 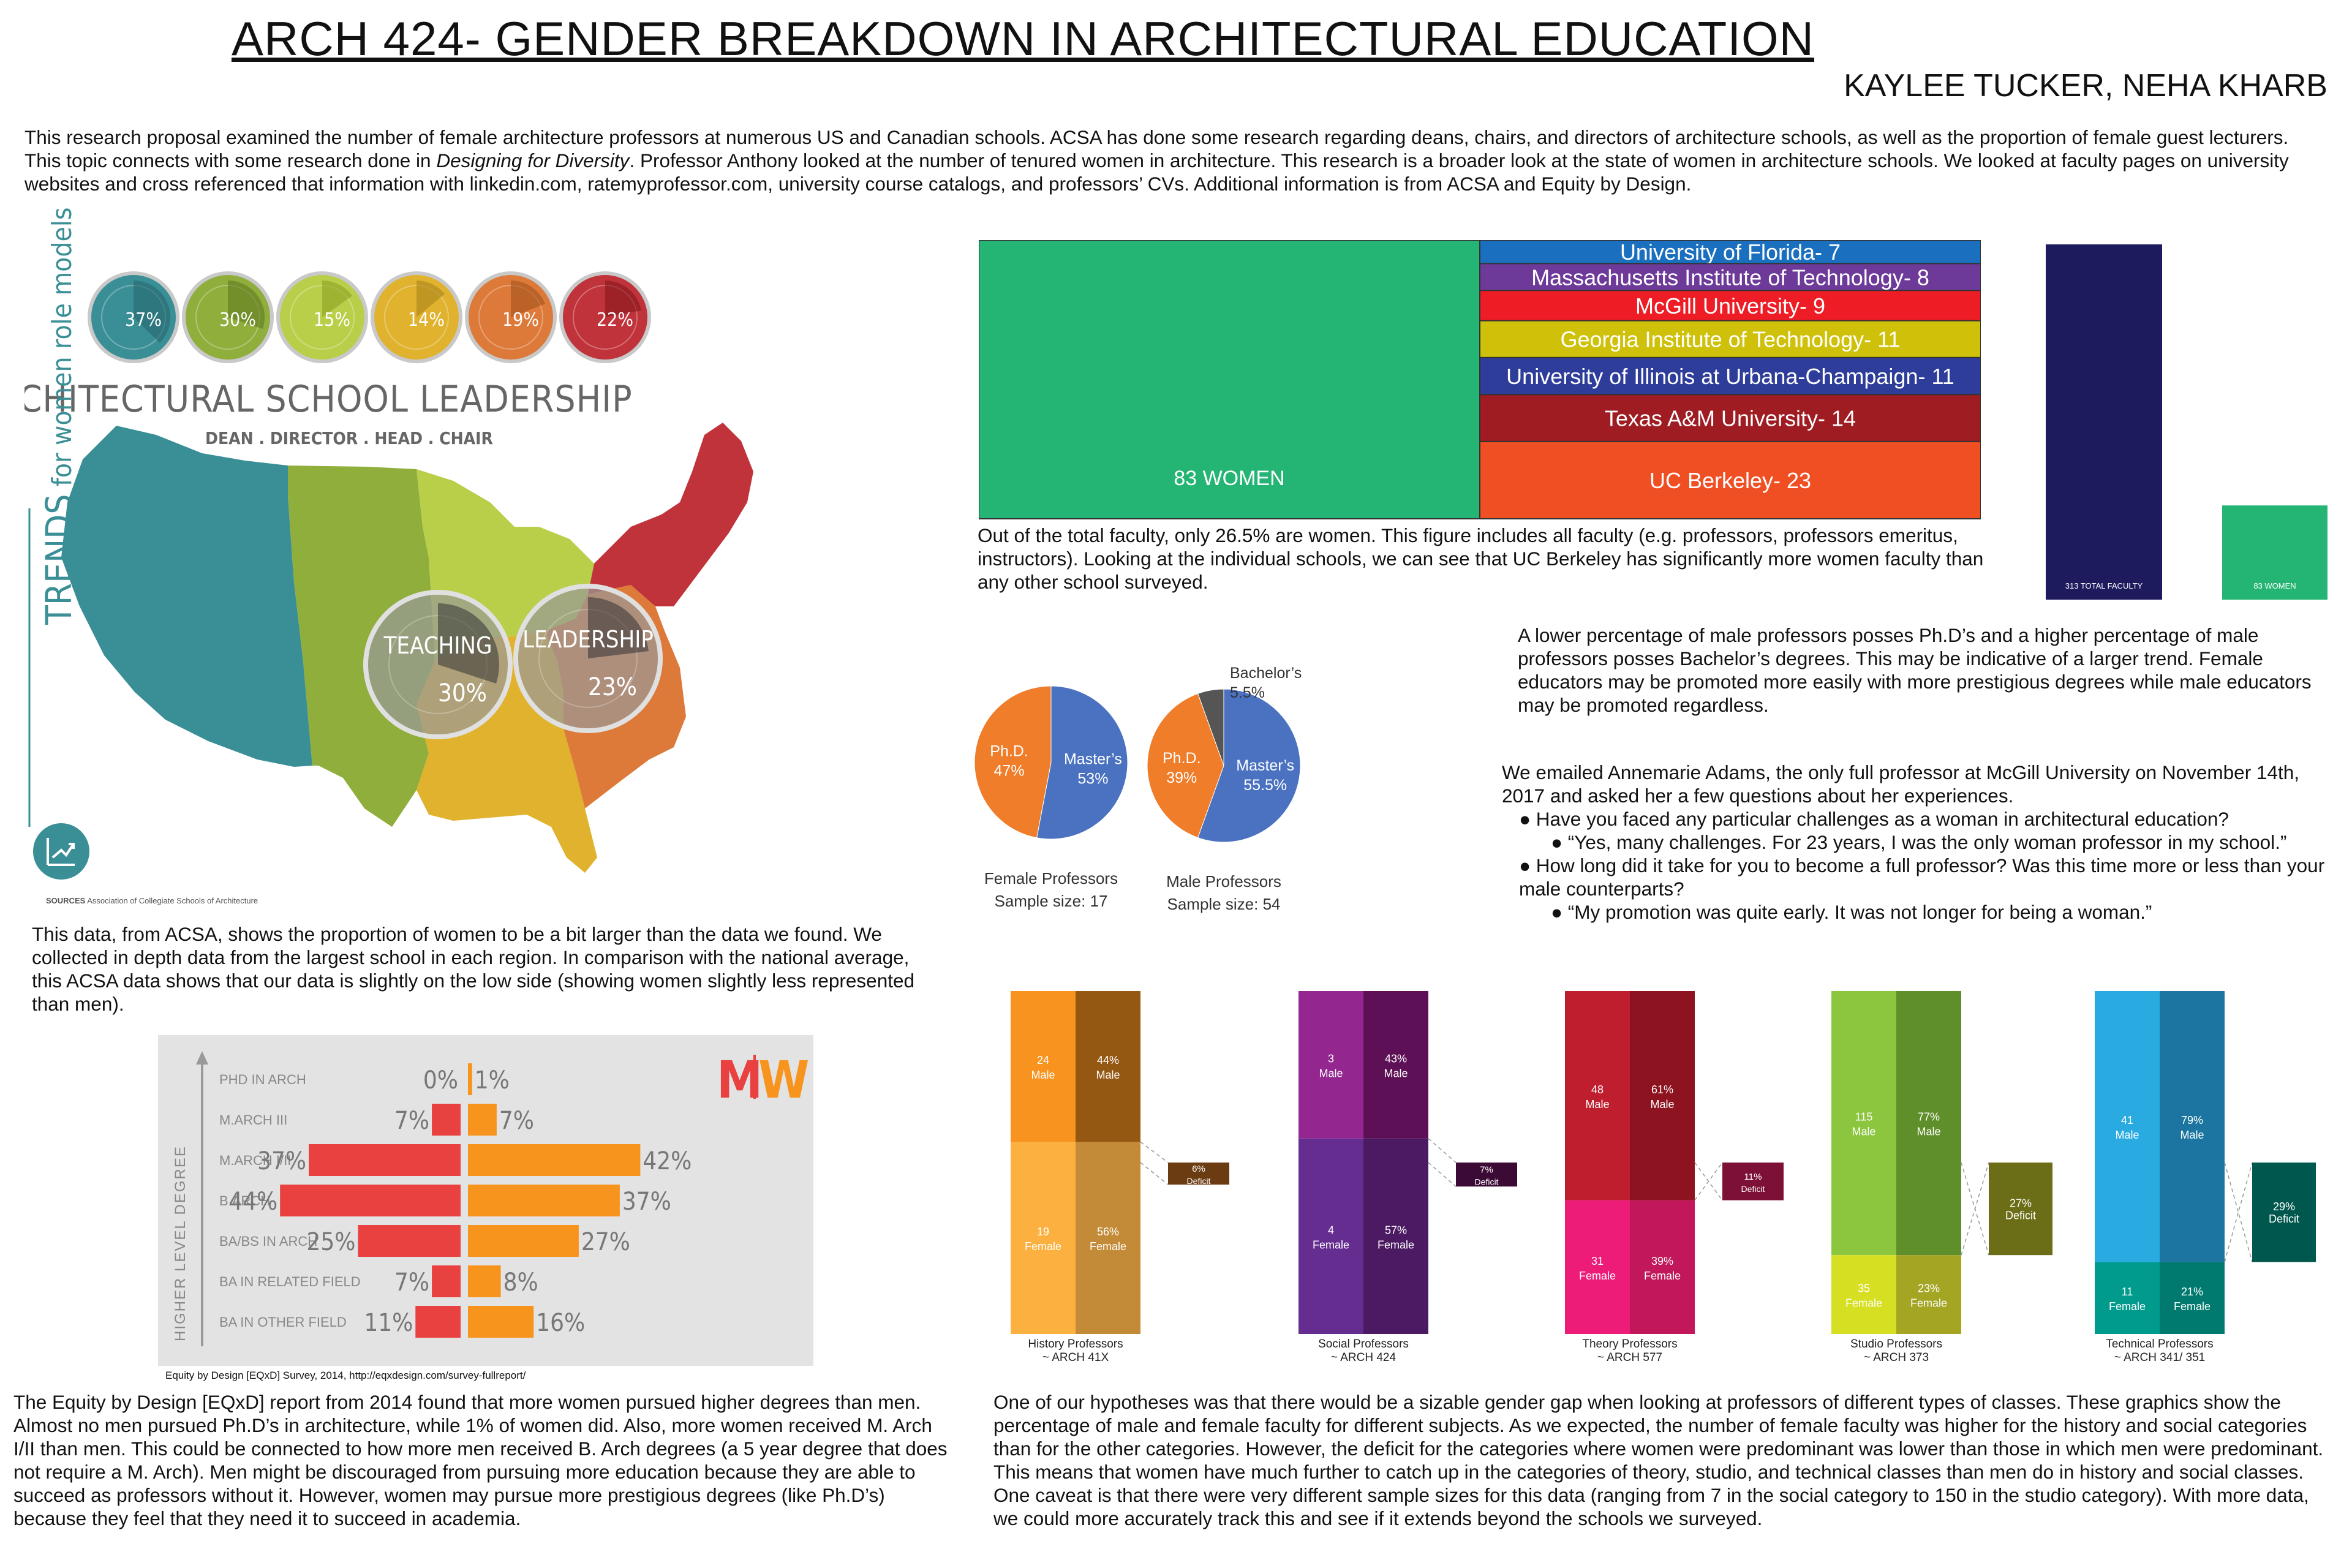 I want to click on pie-sample-size: Sample size: 17, so click(x=1051, y=901).